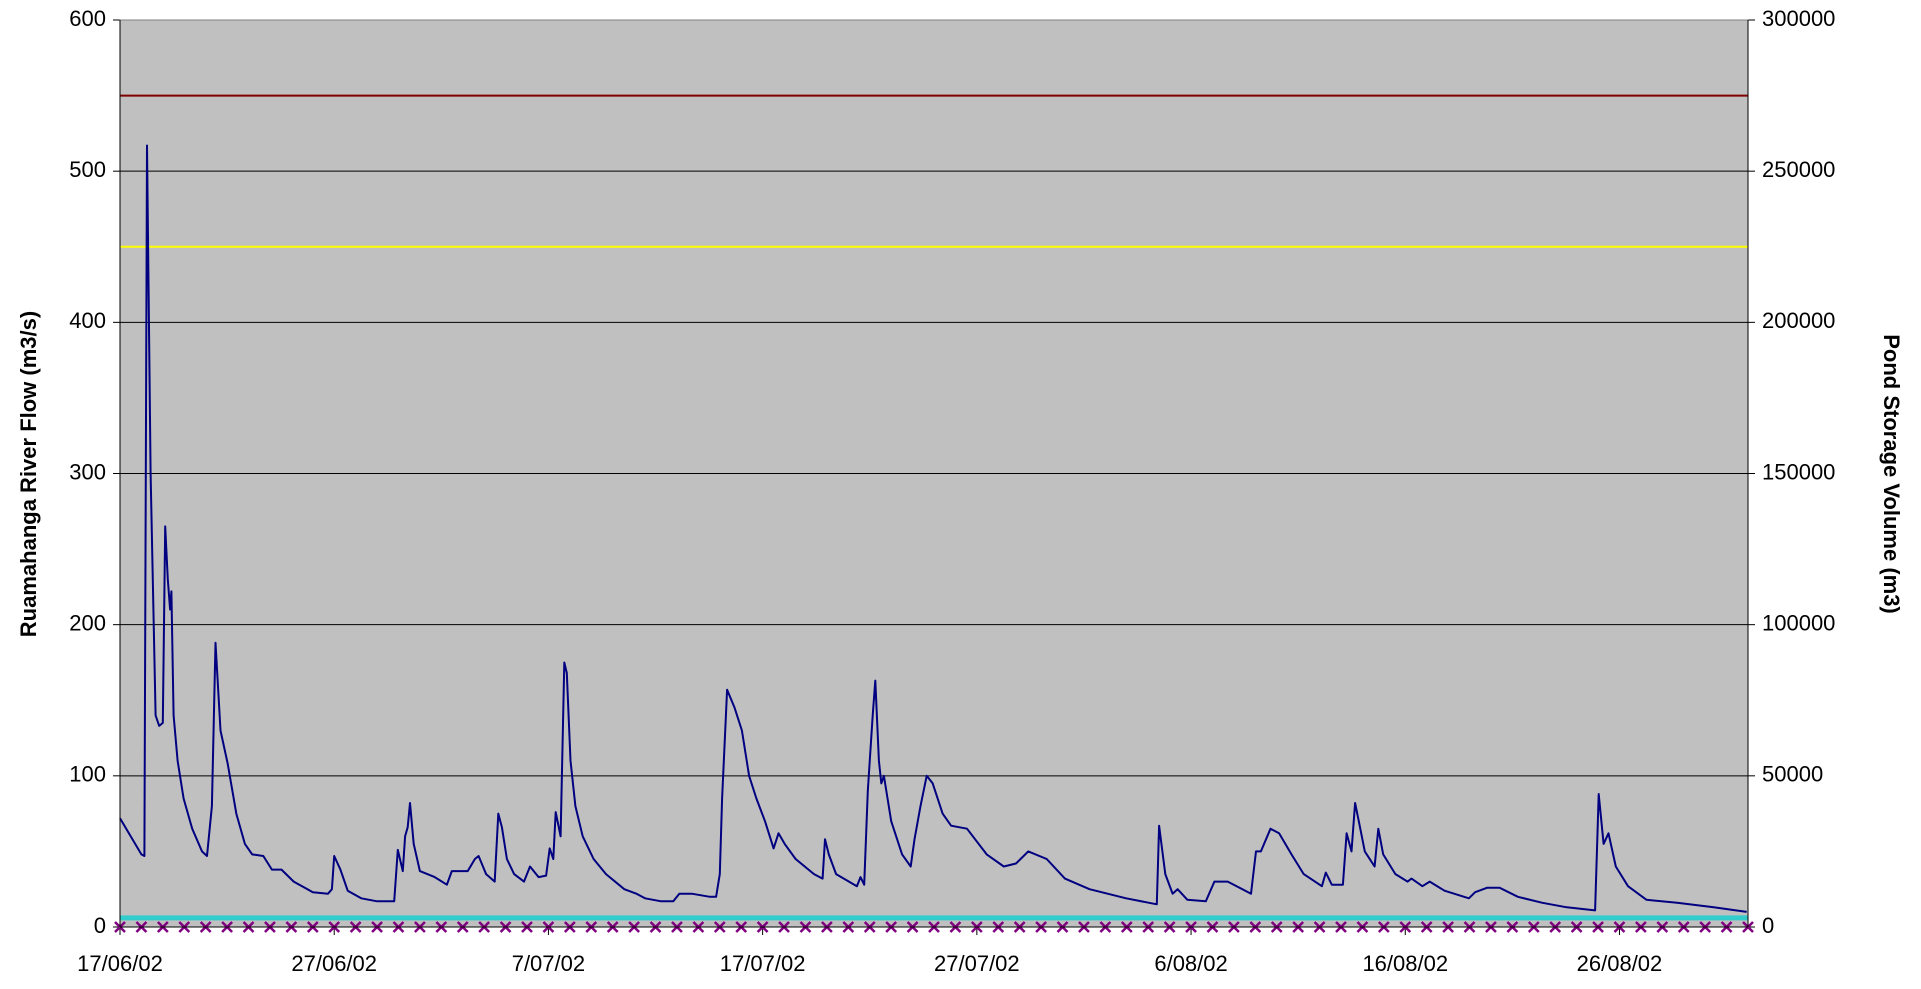  What do you see at coordinates (1768, 925) in the screenshot?
I see `y2-tick-label: 0` at bounding box center [1768, 925].